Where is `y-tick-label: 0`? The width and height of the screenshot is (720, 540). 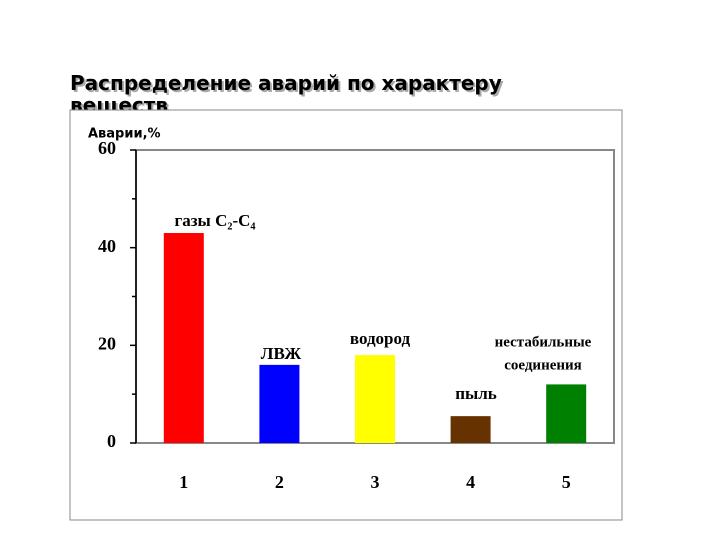 y-tick-label: 0 is located at coordinates (111, 441).